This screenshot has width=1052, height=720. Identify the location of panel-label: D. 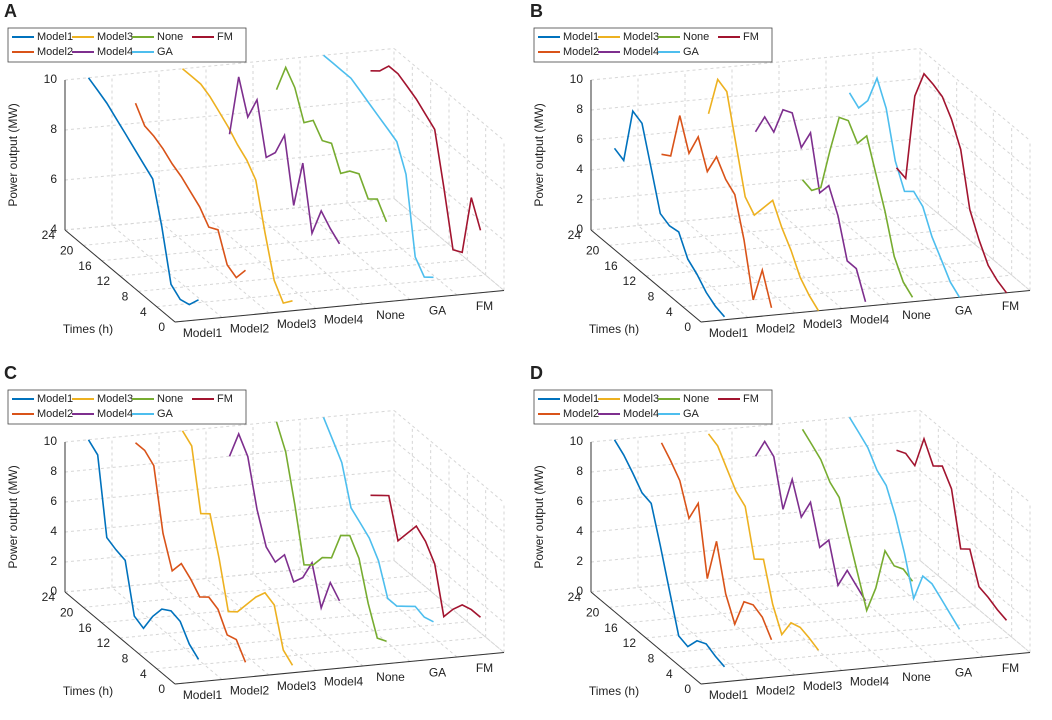
(536, 373).